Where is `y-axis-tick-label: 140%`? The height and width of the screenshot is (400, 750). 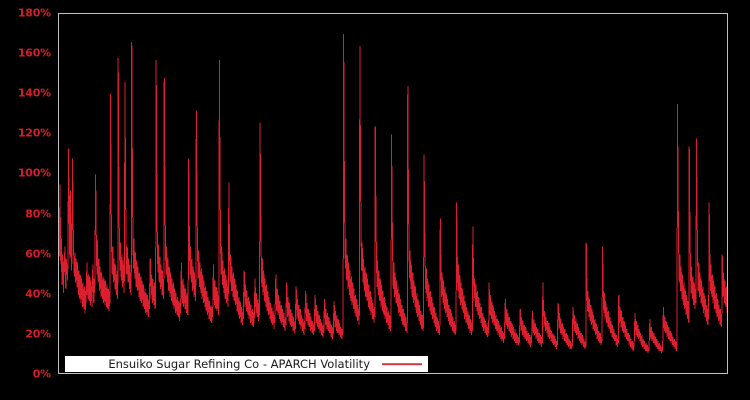
y-axis-tick-label: 140% is located at coordinates (34, 93).